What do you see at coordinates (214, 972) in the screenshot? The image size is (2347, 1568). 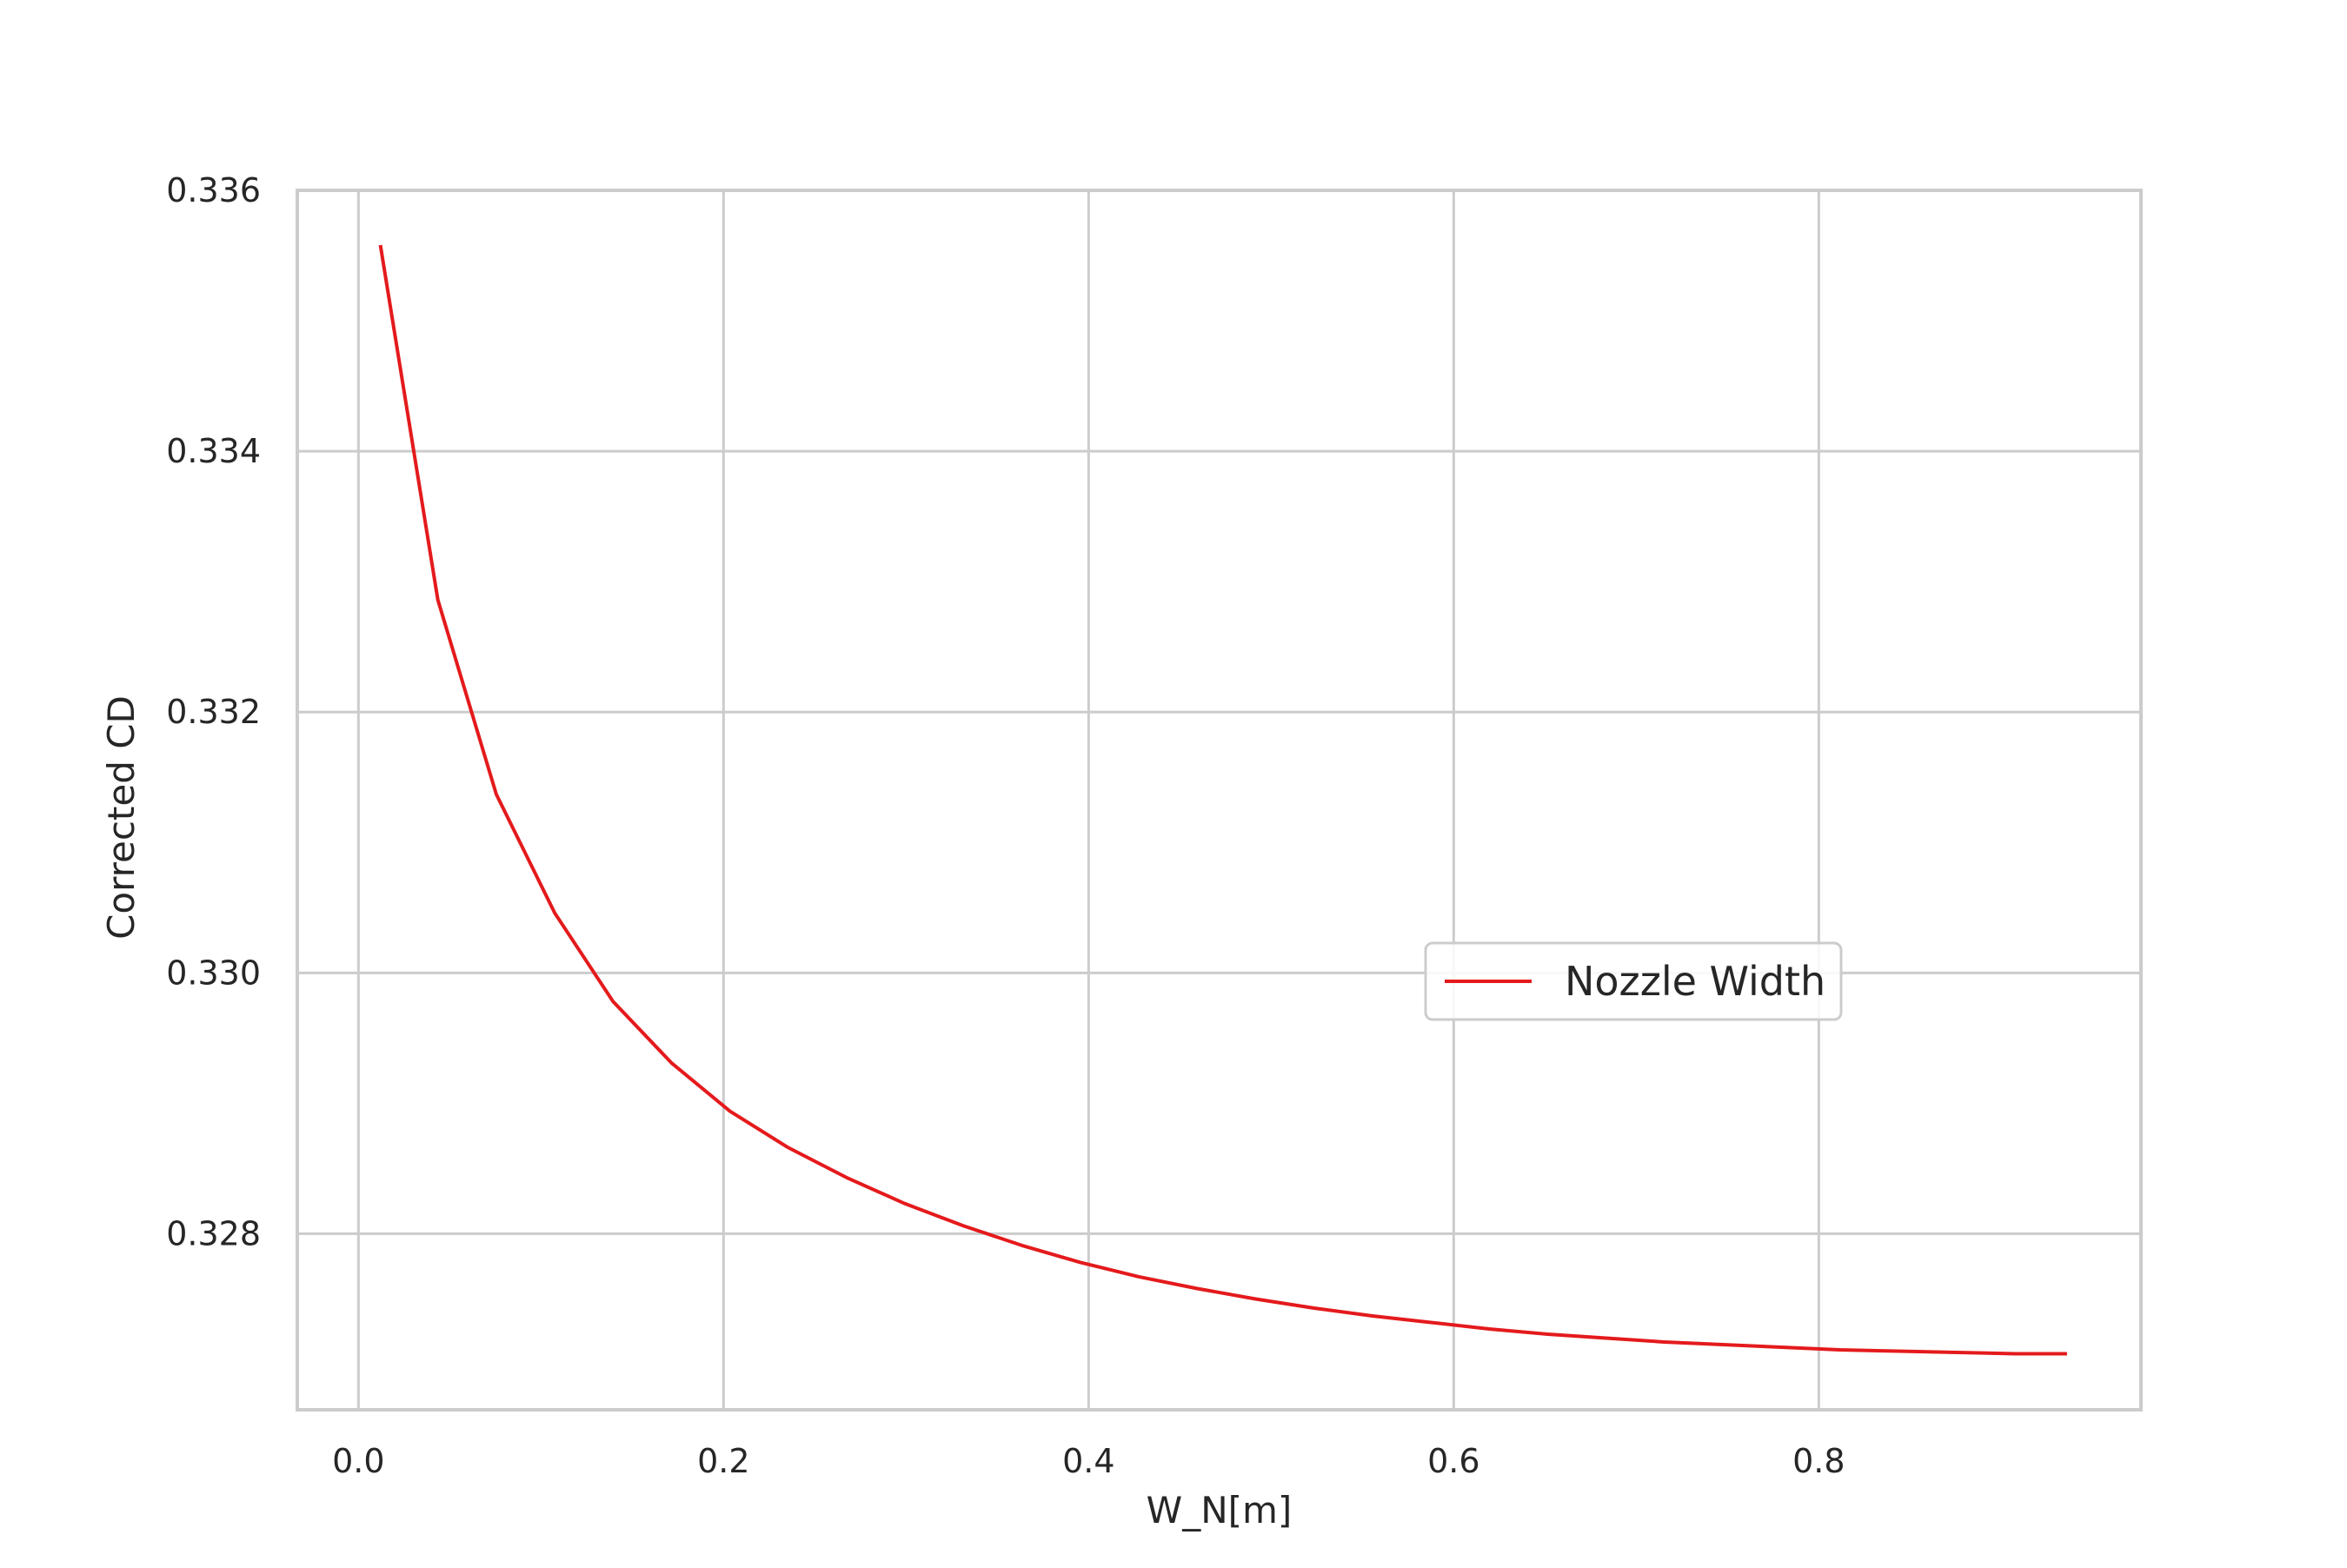 I see `y-tick-label: 0.330` at bounding box center [214, 972].